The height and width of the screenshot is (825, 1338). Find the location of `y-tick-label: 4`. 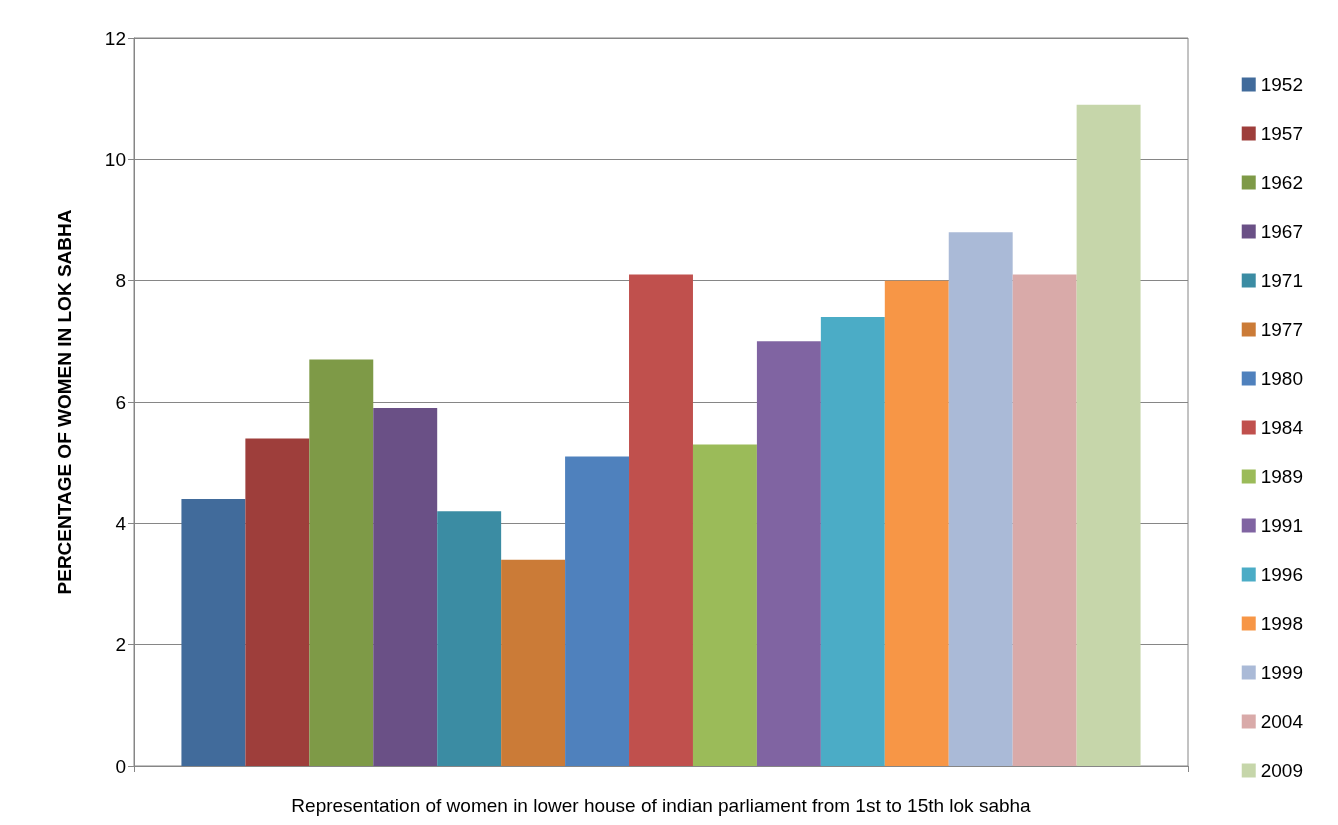

y-tick-label: 4 is located at coordinates (121, 523).